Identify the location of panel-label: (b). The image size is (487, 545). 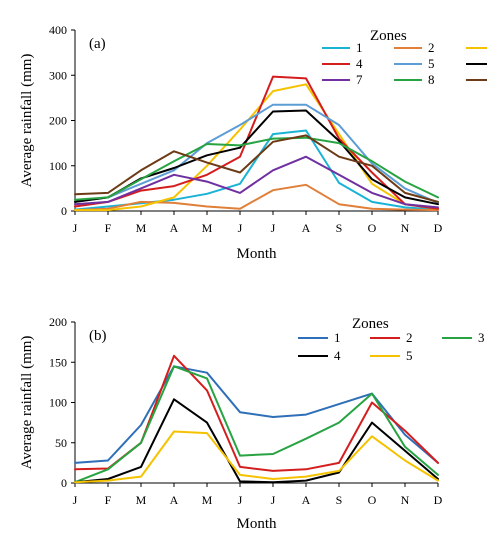
(98, 336).